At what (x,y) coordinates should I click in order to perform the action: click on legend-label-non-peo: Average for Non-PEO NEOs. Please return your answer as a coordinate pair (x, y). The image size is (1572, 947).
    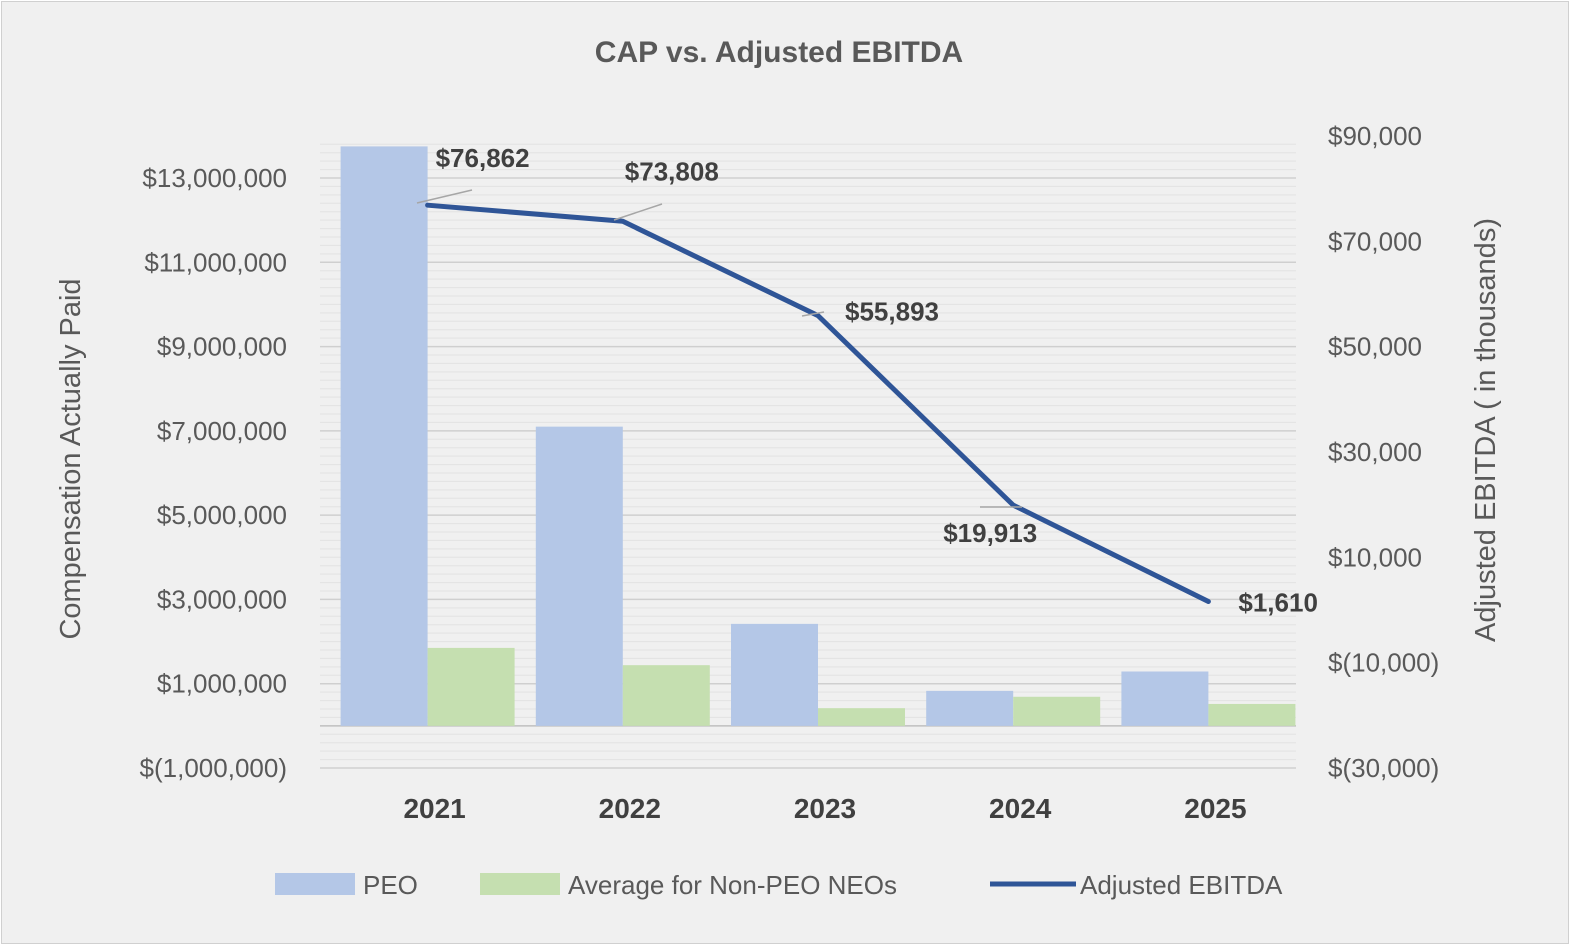
    Looking at the image, I should click on (732, 885).